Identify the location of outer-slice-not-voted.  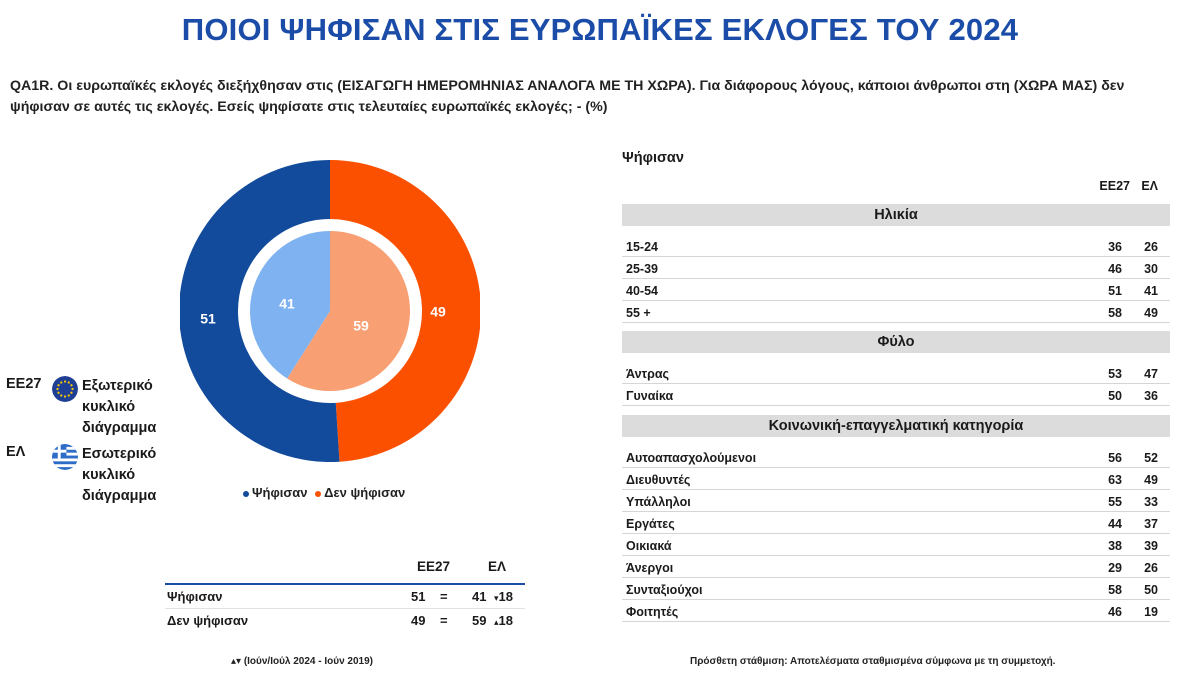
(405, 311).